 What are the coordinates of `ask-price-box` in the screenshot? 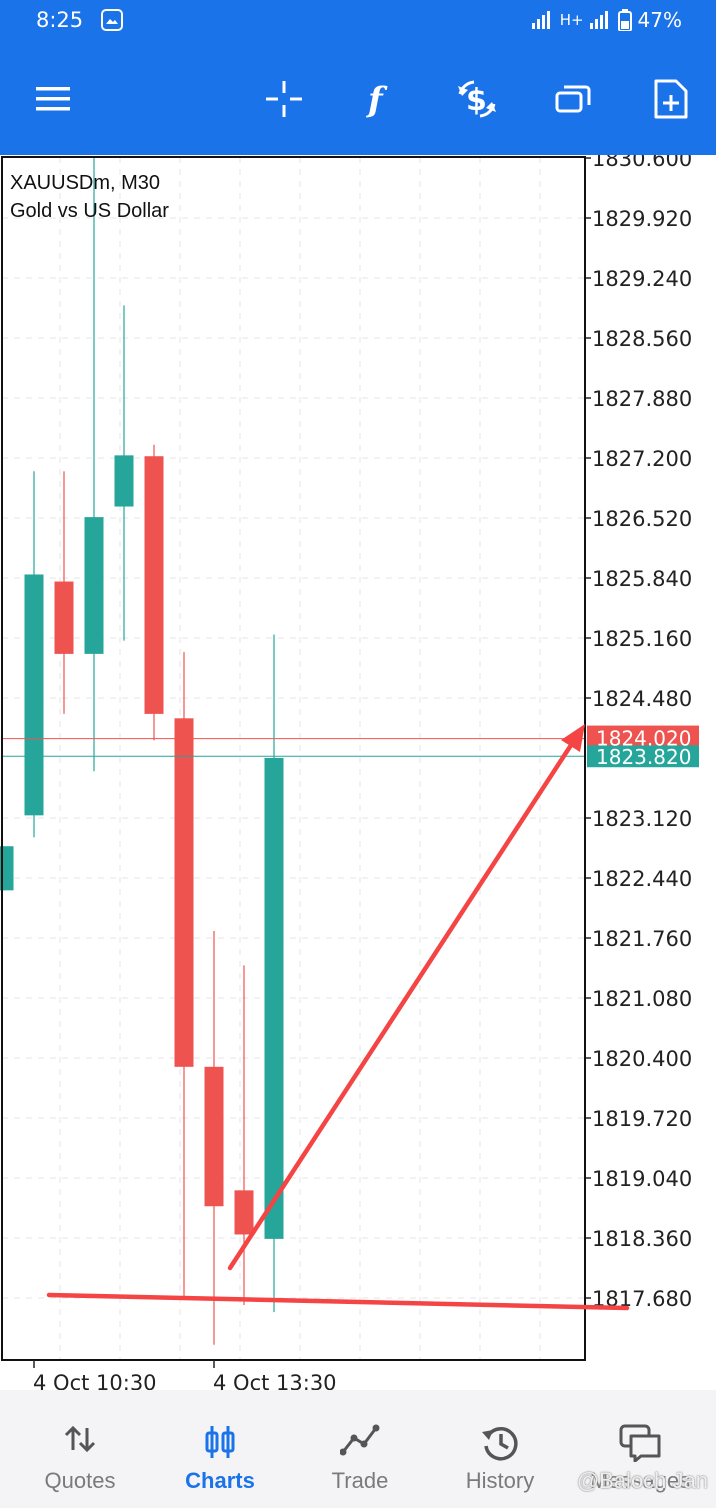 It's located at (643, 756).